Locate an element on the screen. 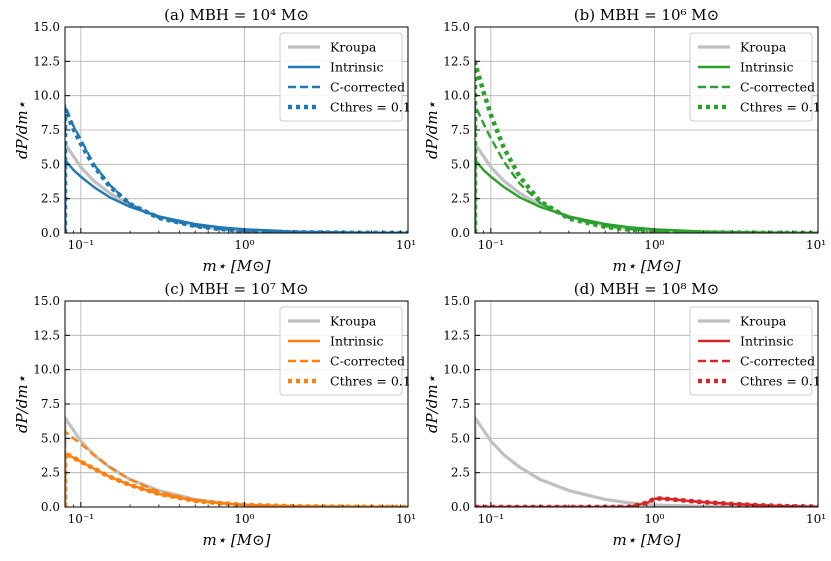 Image resolution: width=831 pixels, height=561 pixels. panel-title: (b) MBH = 10⁶ M⊙ is located at coordinates (646, 15).